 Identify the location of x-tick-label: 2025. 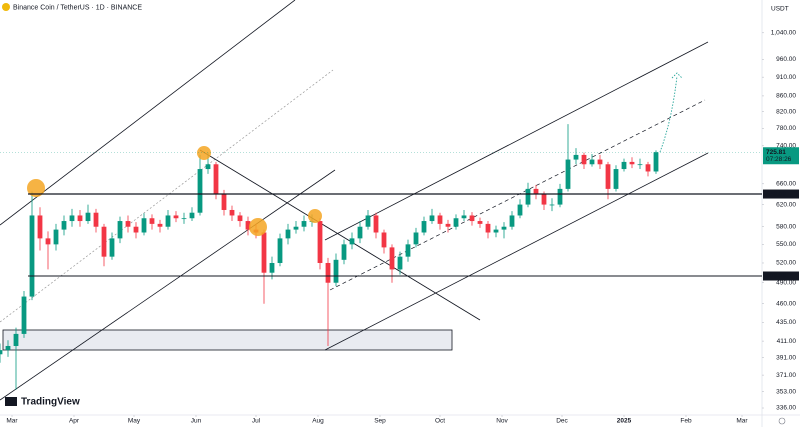
(624, 421).